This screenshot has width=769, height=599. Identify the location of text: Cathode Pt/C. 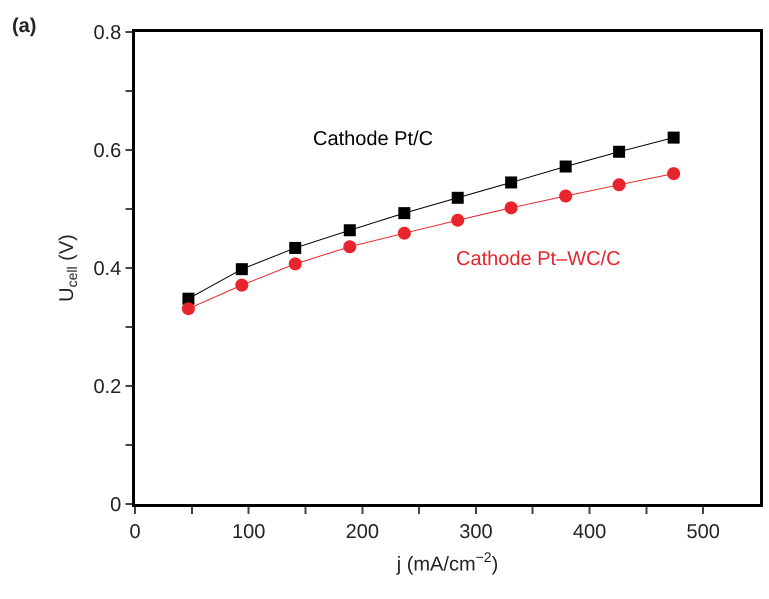
(373, 139).